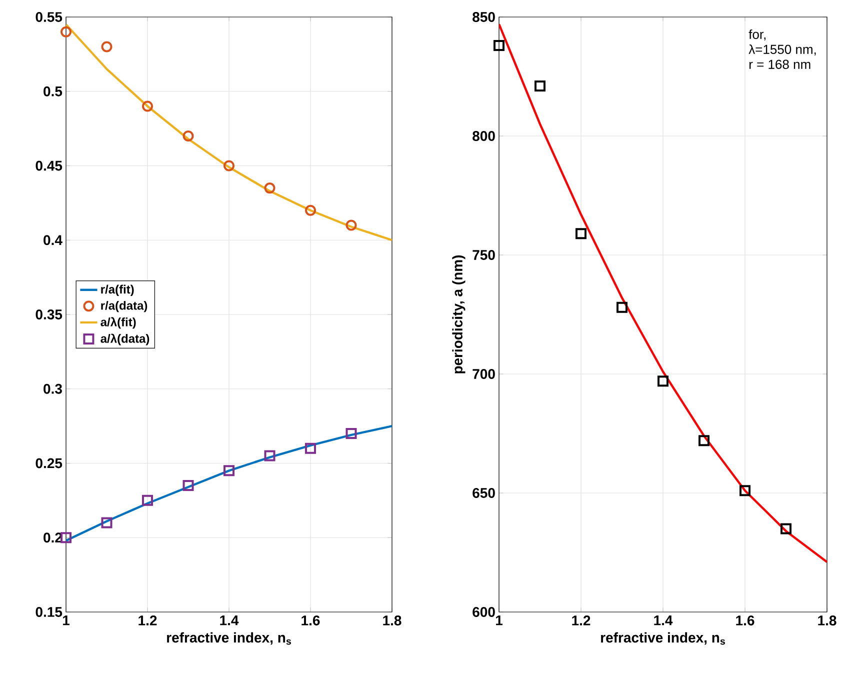 This screenshot has height=695, width=845. What do you see at coordinates (459, 314) in the screenshot?
I see `y-axis-title: periodicity, a (nm)` at bounding box center [459, 314].